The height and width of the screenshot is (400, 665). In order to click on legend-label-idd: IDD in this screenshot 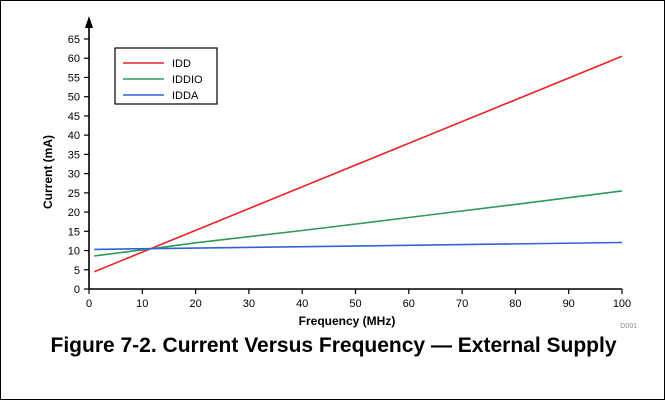, I will do `click(181, 64)`.